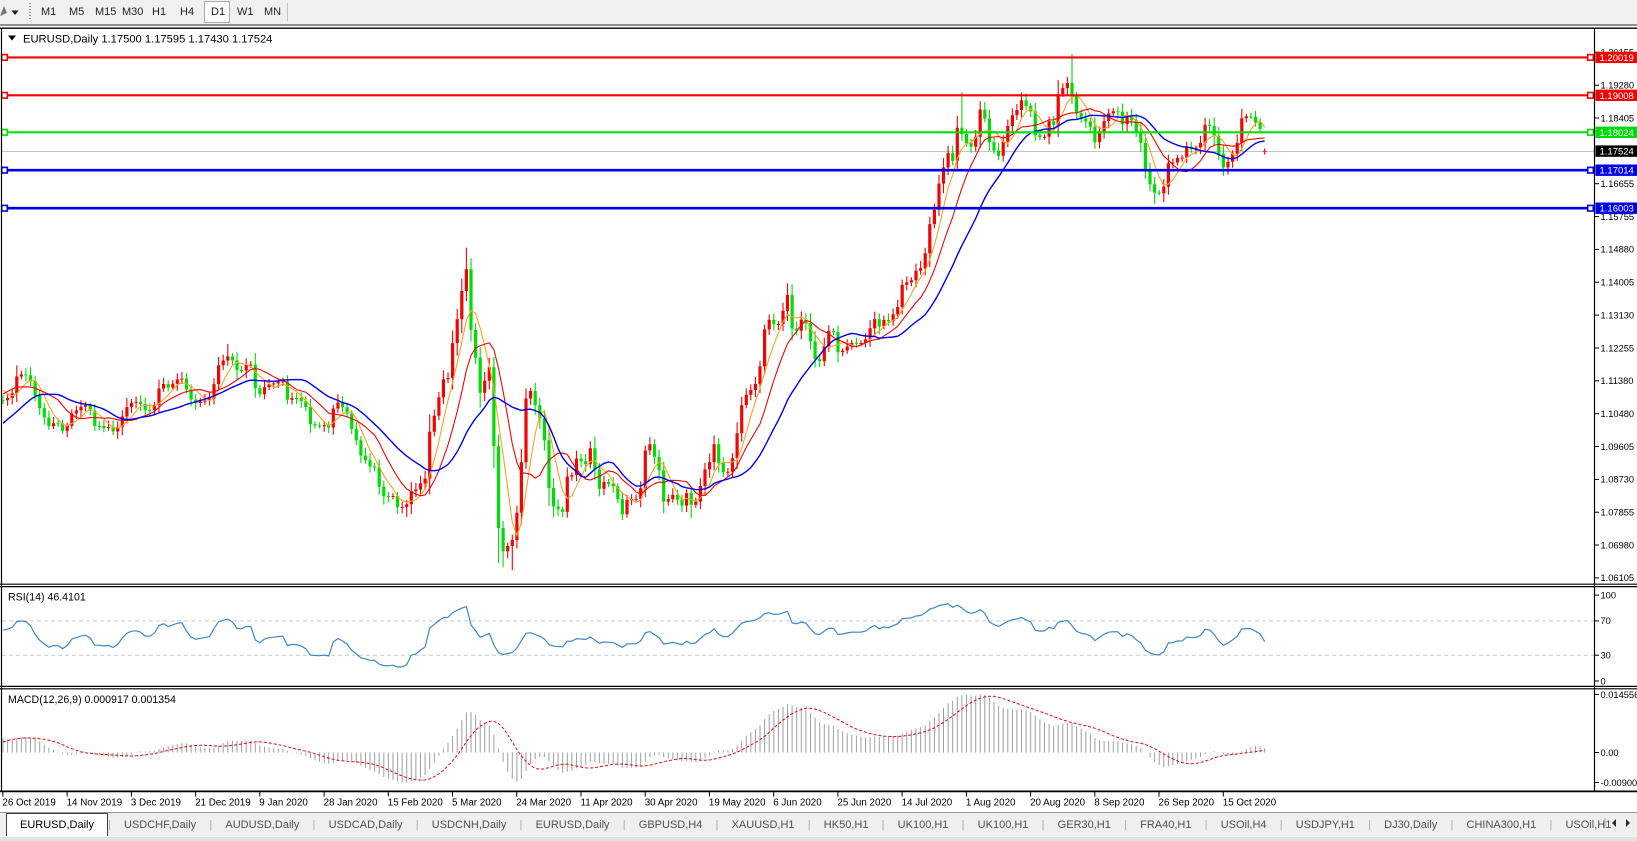 This screenshot has width=1637, height=841. What do you see at coordinates (477, 803) in the screenshot?
I see `svg-text: 5 Mar 2020` at bounding box center [477, 803].